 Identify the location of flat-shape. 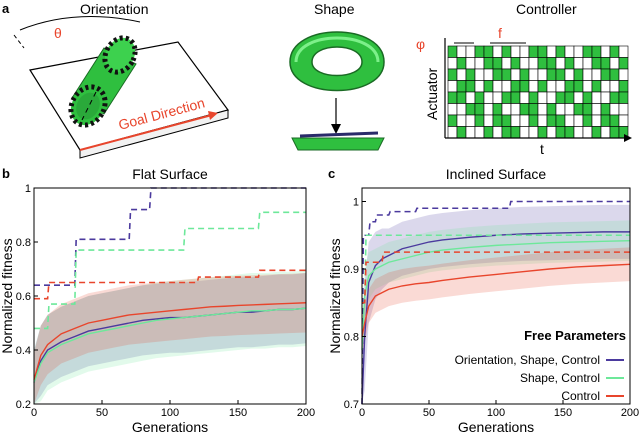
(338, 144).